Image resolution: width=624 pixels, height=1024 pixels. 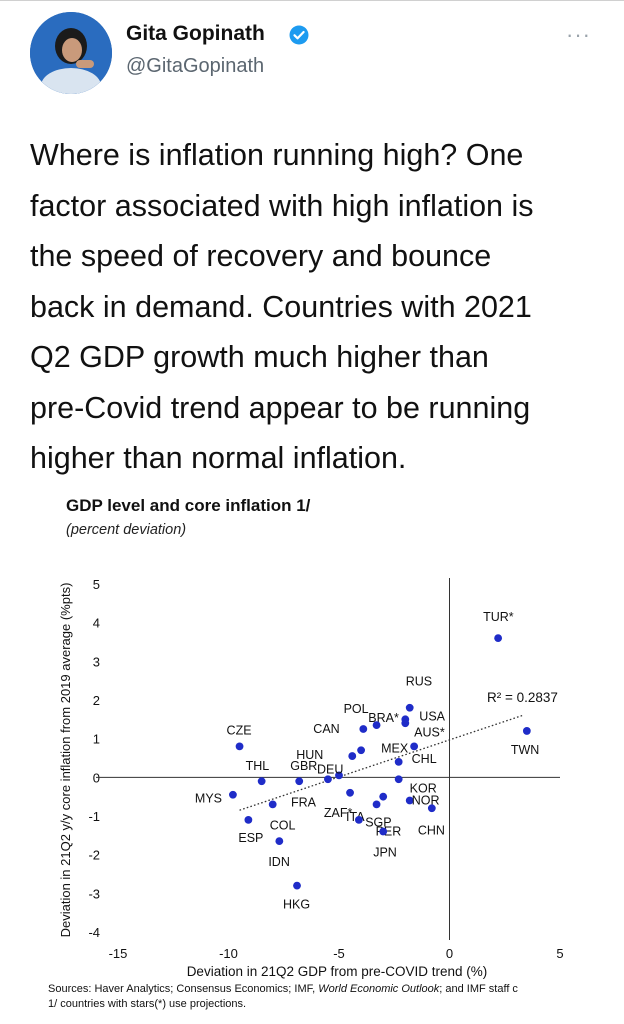 What do you see at coordinates (339, 775) in the screenshot?
I see `data-point-deu` at bounding box center [339, 775].